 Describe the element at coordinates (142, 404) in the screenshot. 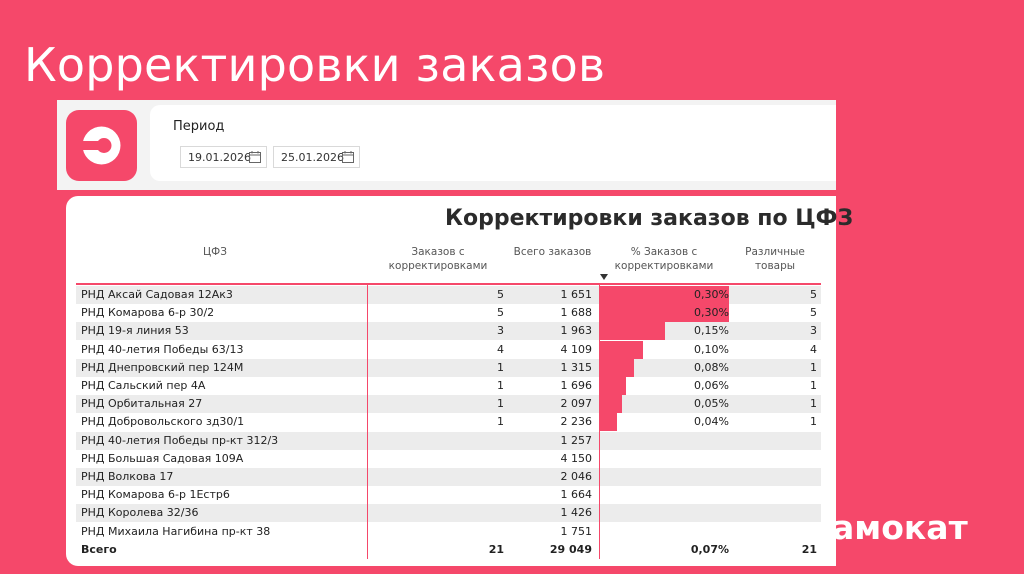

I see `cell-cfz: РНД Орбитальная 27` at that location.